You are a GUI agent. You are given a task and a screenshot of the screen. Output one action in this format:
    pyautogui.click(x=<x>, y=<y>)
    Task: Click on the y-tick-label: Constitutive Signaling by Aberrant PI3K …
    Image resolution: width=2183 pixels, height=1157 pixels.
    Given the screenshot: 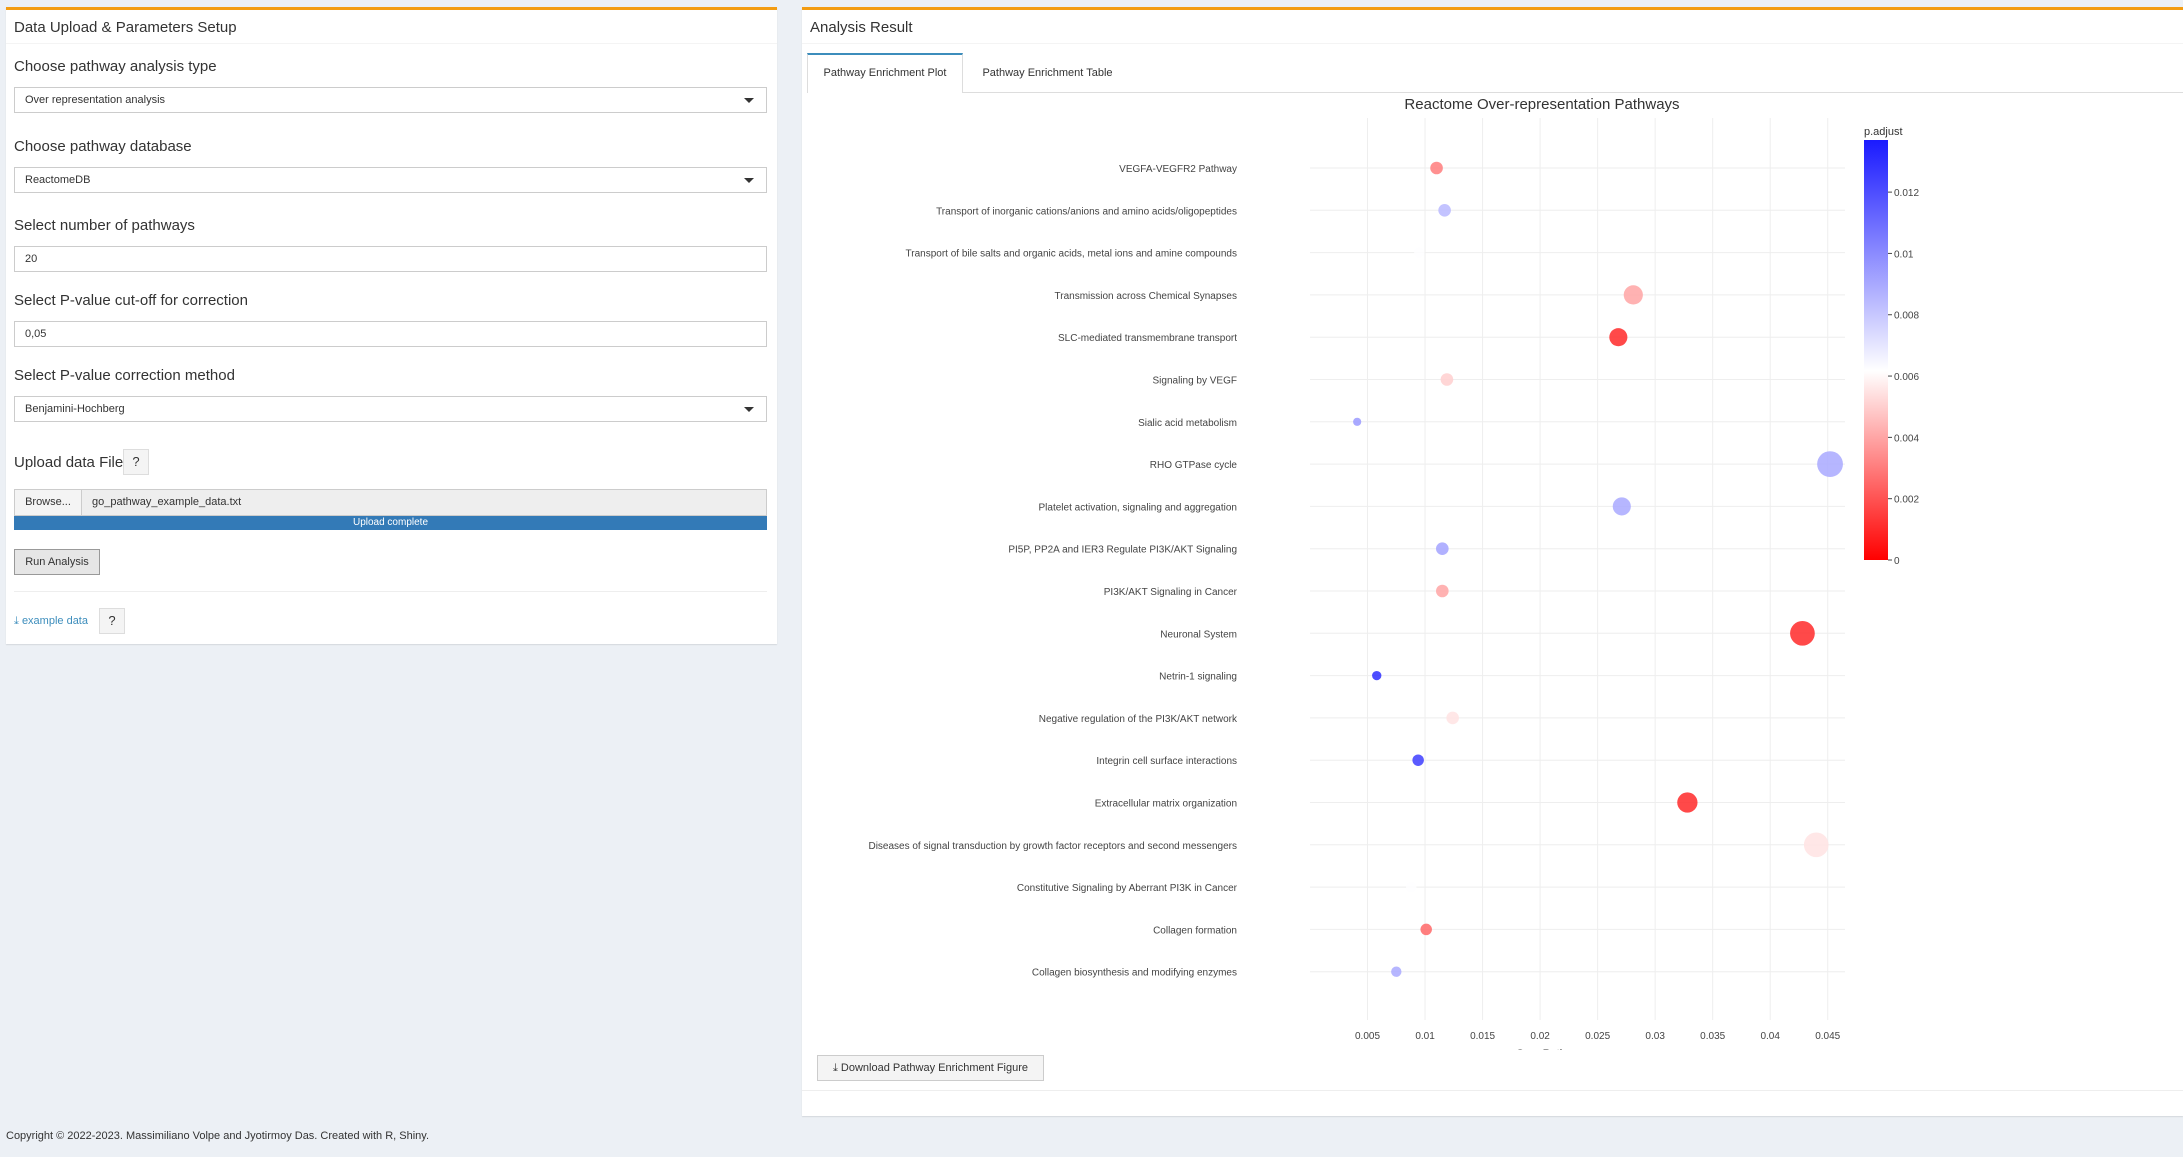 What is the action you would take?
    pyautogui.click(x=1127, y=888)
    